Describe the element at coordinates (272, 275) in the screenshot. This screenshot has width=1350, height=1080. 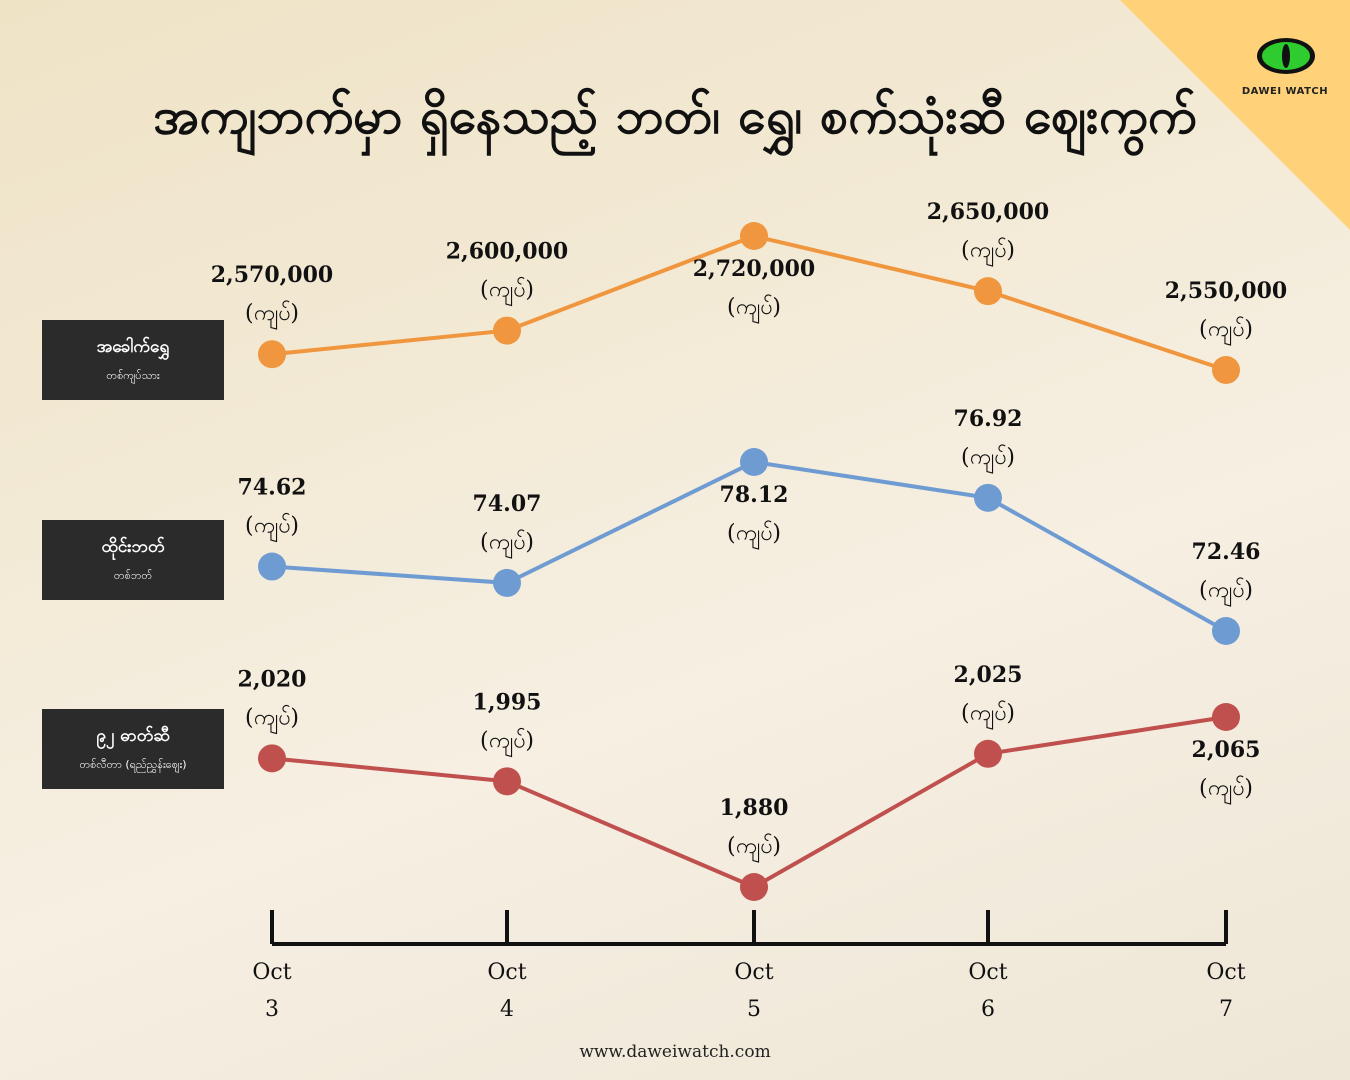
I see `data-label: 2,570,000` at that location.